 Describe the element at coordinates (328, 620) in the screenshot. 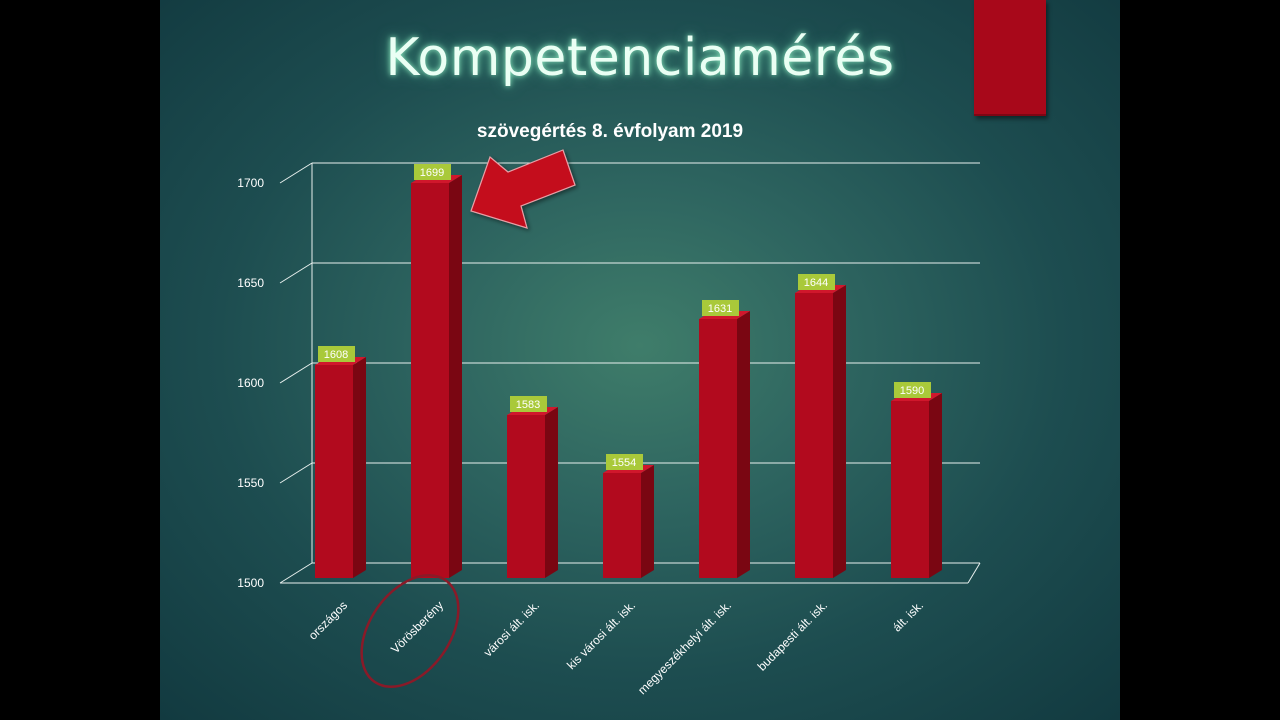

I see `x-tick-label: országos` at that location.